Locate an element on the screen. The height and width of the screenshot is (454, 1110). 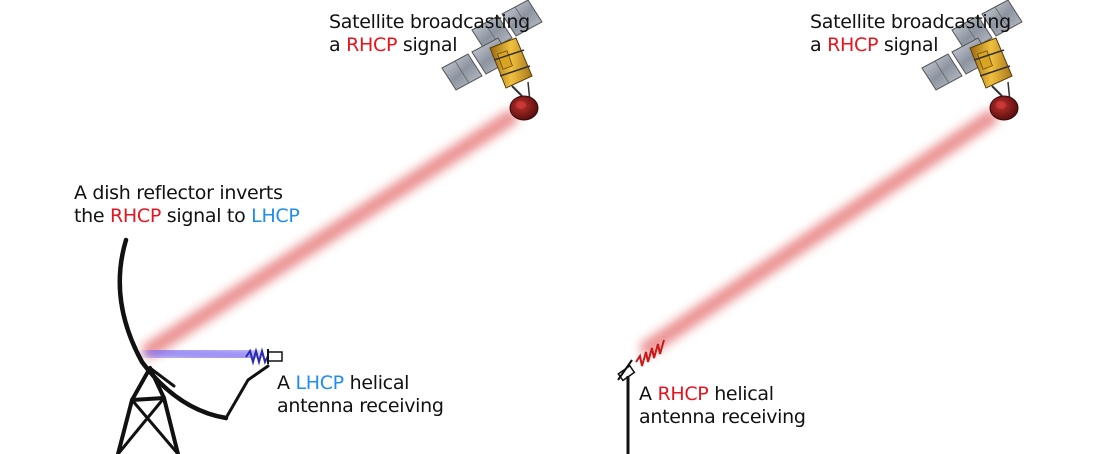
lhcp-helical-antenna is located at coordinates (264, 356).